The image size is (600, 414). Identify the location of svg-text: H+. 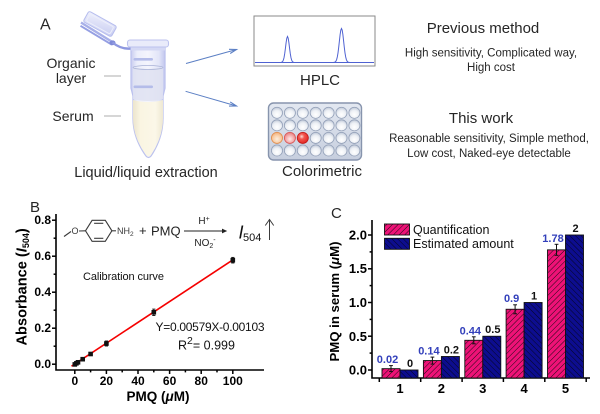
(203, 221).